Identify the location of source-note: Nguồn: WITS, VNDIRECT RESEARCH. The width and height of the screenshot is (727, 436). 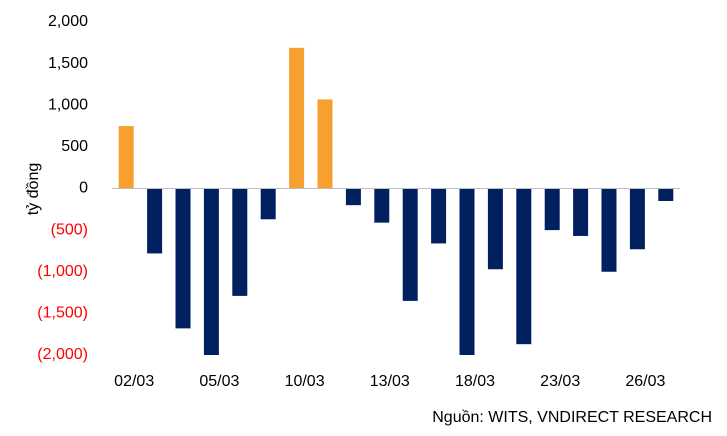
(572, 417).